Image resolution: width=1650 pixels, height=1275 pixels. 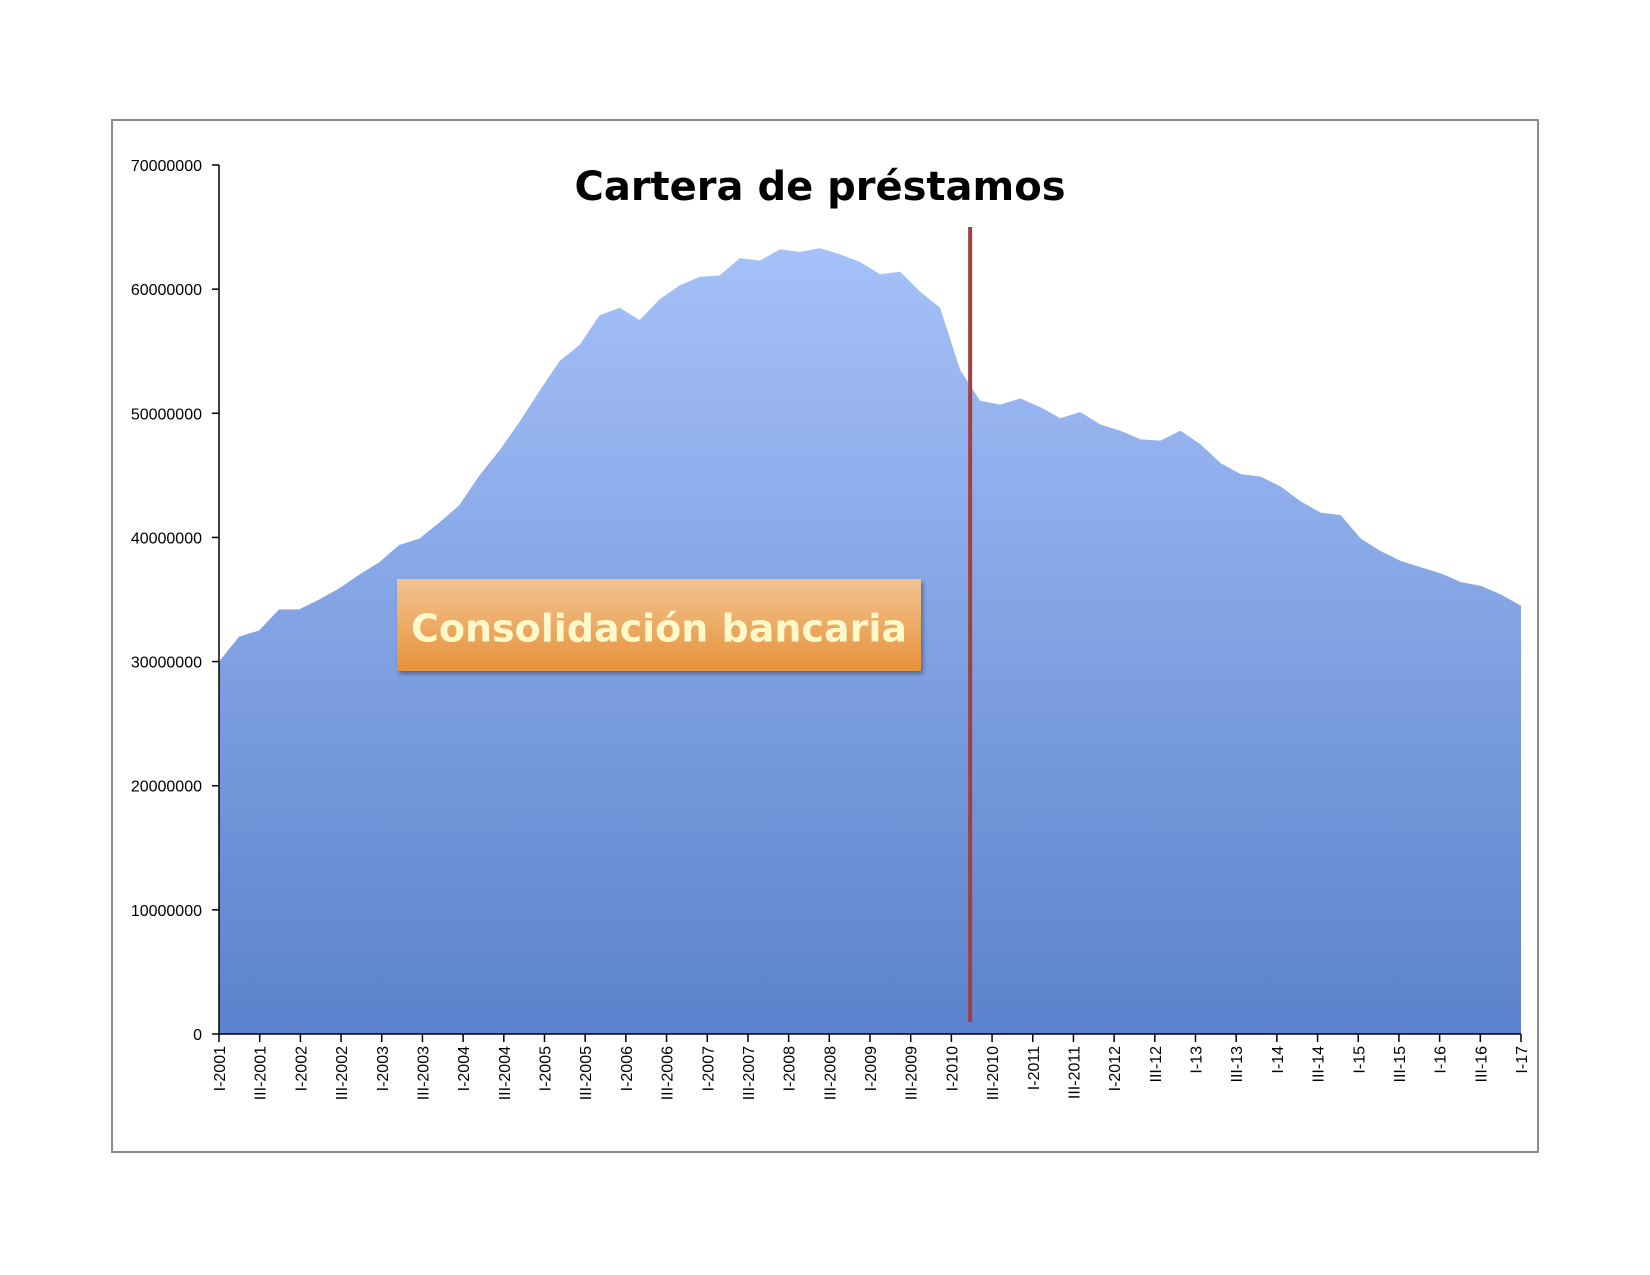 I want to click on x-tick-label: III-13, so click(x=1237, y=1064).